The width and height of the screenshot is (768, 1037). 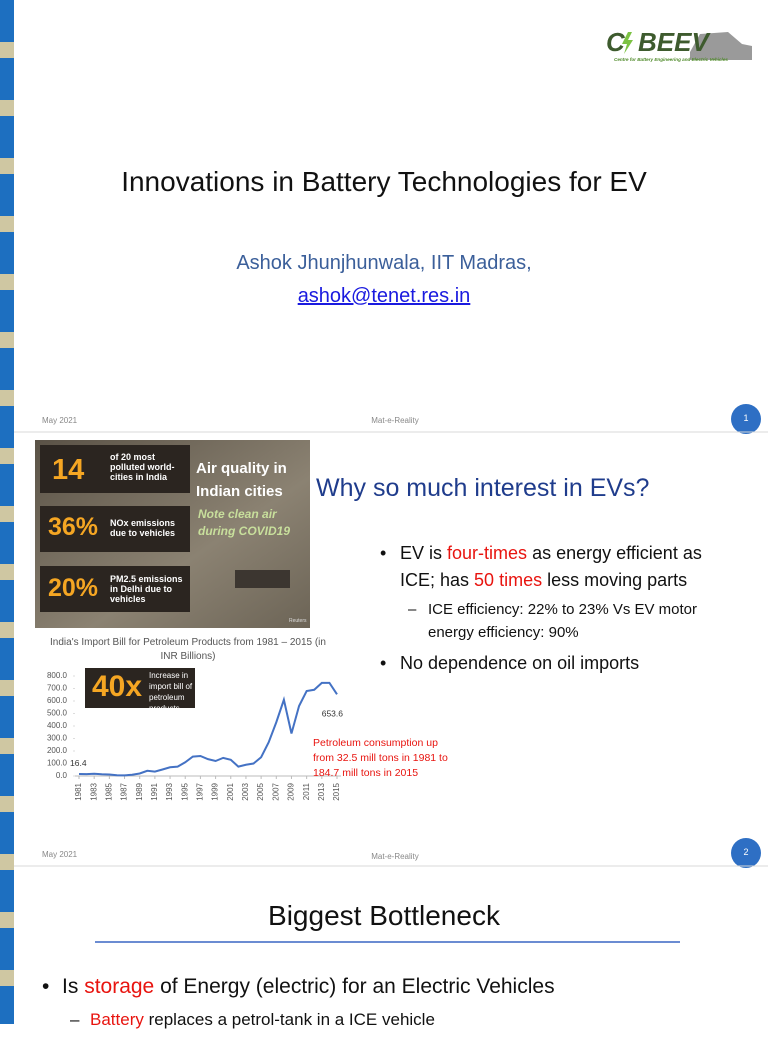 I want to click on stat-value: 20%, so click(x=73, y=588).